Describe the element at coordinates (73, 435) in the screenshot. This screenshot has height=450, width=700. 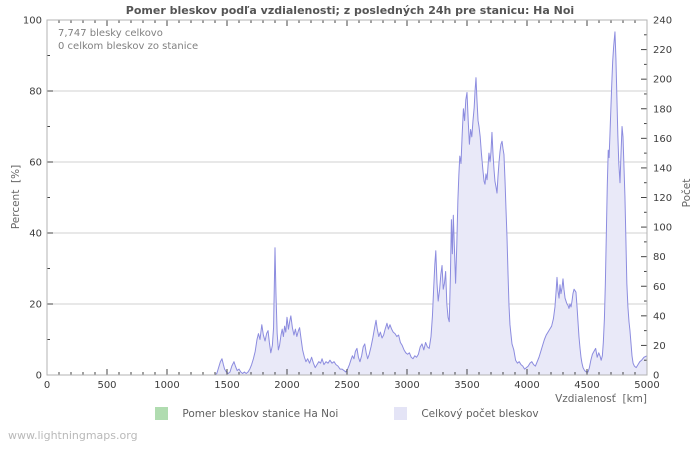
I see `watermark-link: www.lightningmaps.org` at that location.